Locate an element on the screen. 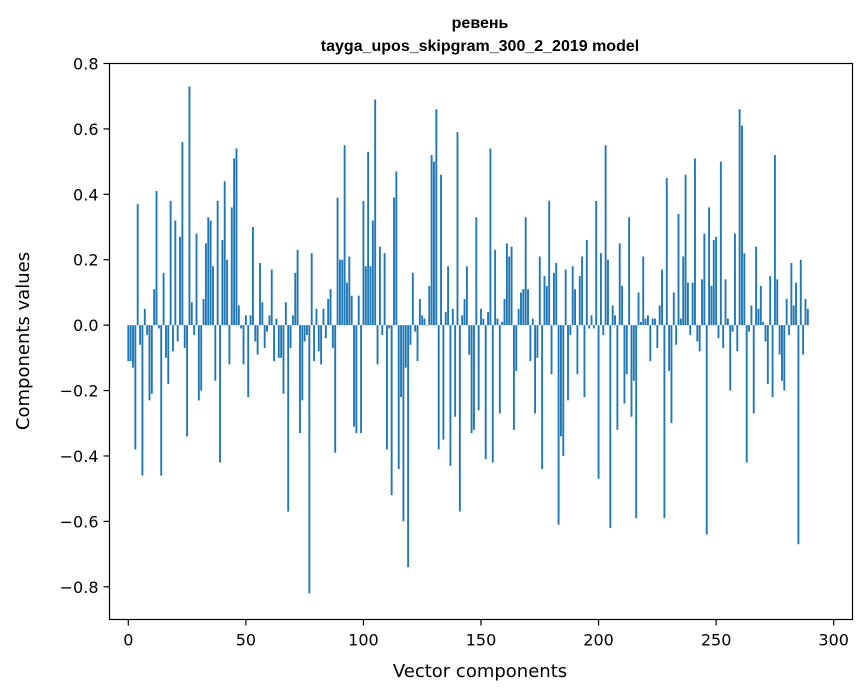 The height and width of the screenshot is (696, 867). y-tick-label: −0.6 is located at coordinates (79, 521).